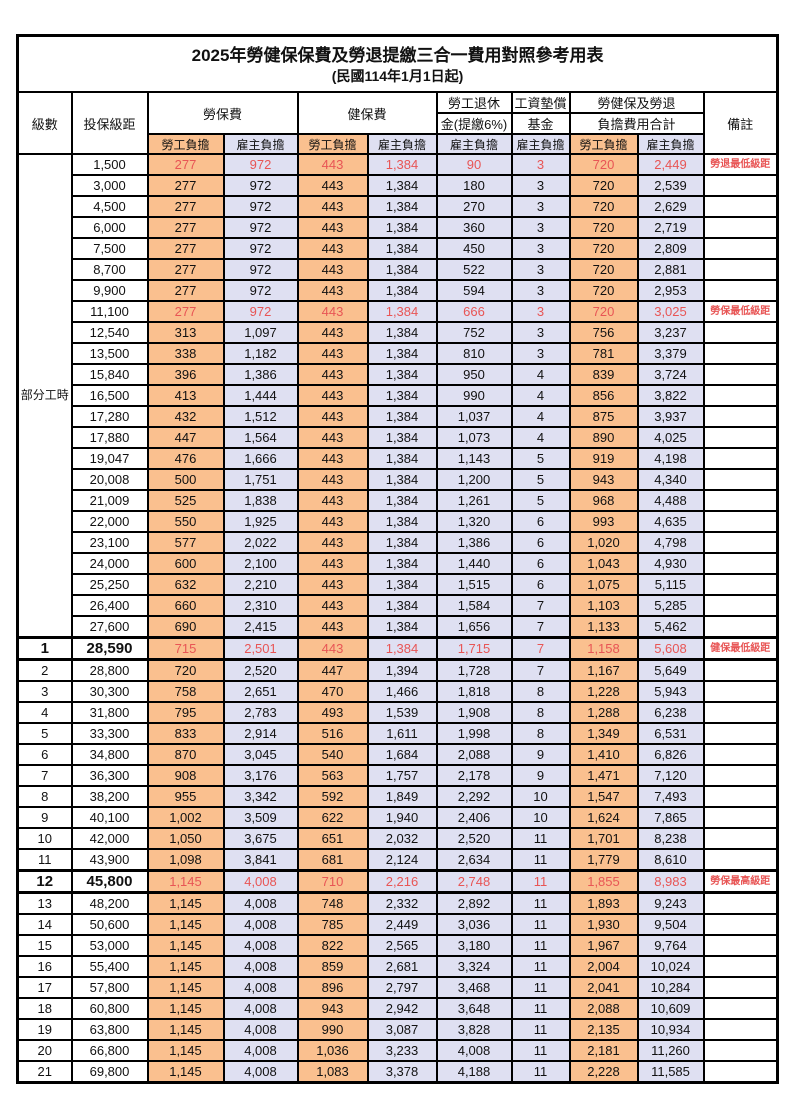 The width and height of the screenshot is (791, 1120). Describe the element at coordinates (670, 206) in the screenshot. I see `cell-total-employer: 2,629` at that location.